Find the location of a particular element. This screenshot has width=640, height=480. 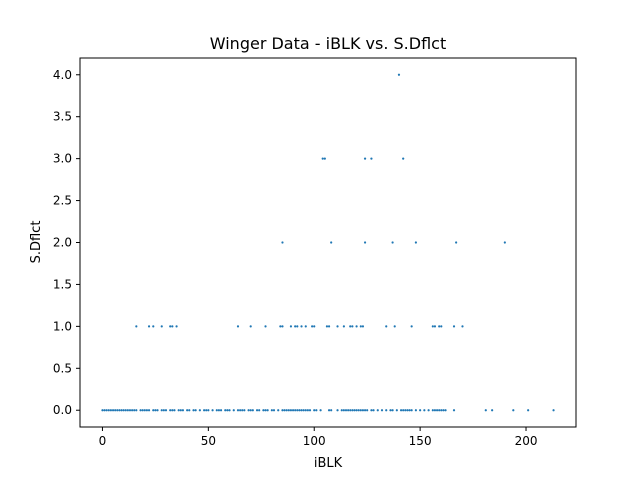

y-tick-label: 3.0 is located at coordinates (62, 159).